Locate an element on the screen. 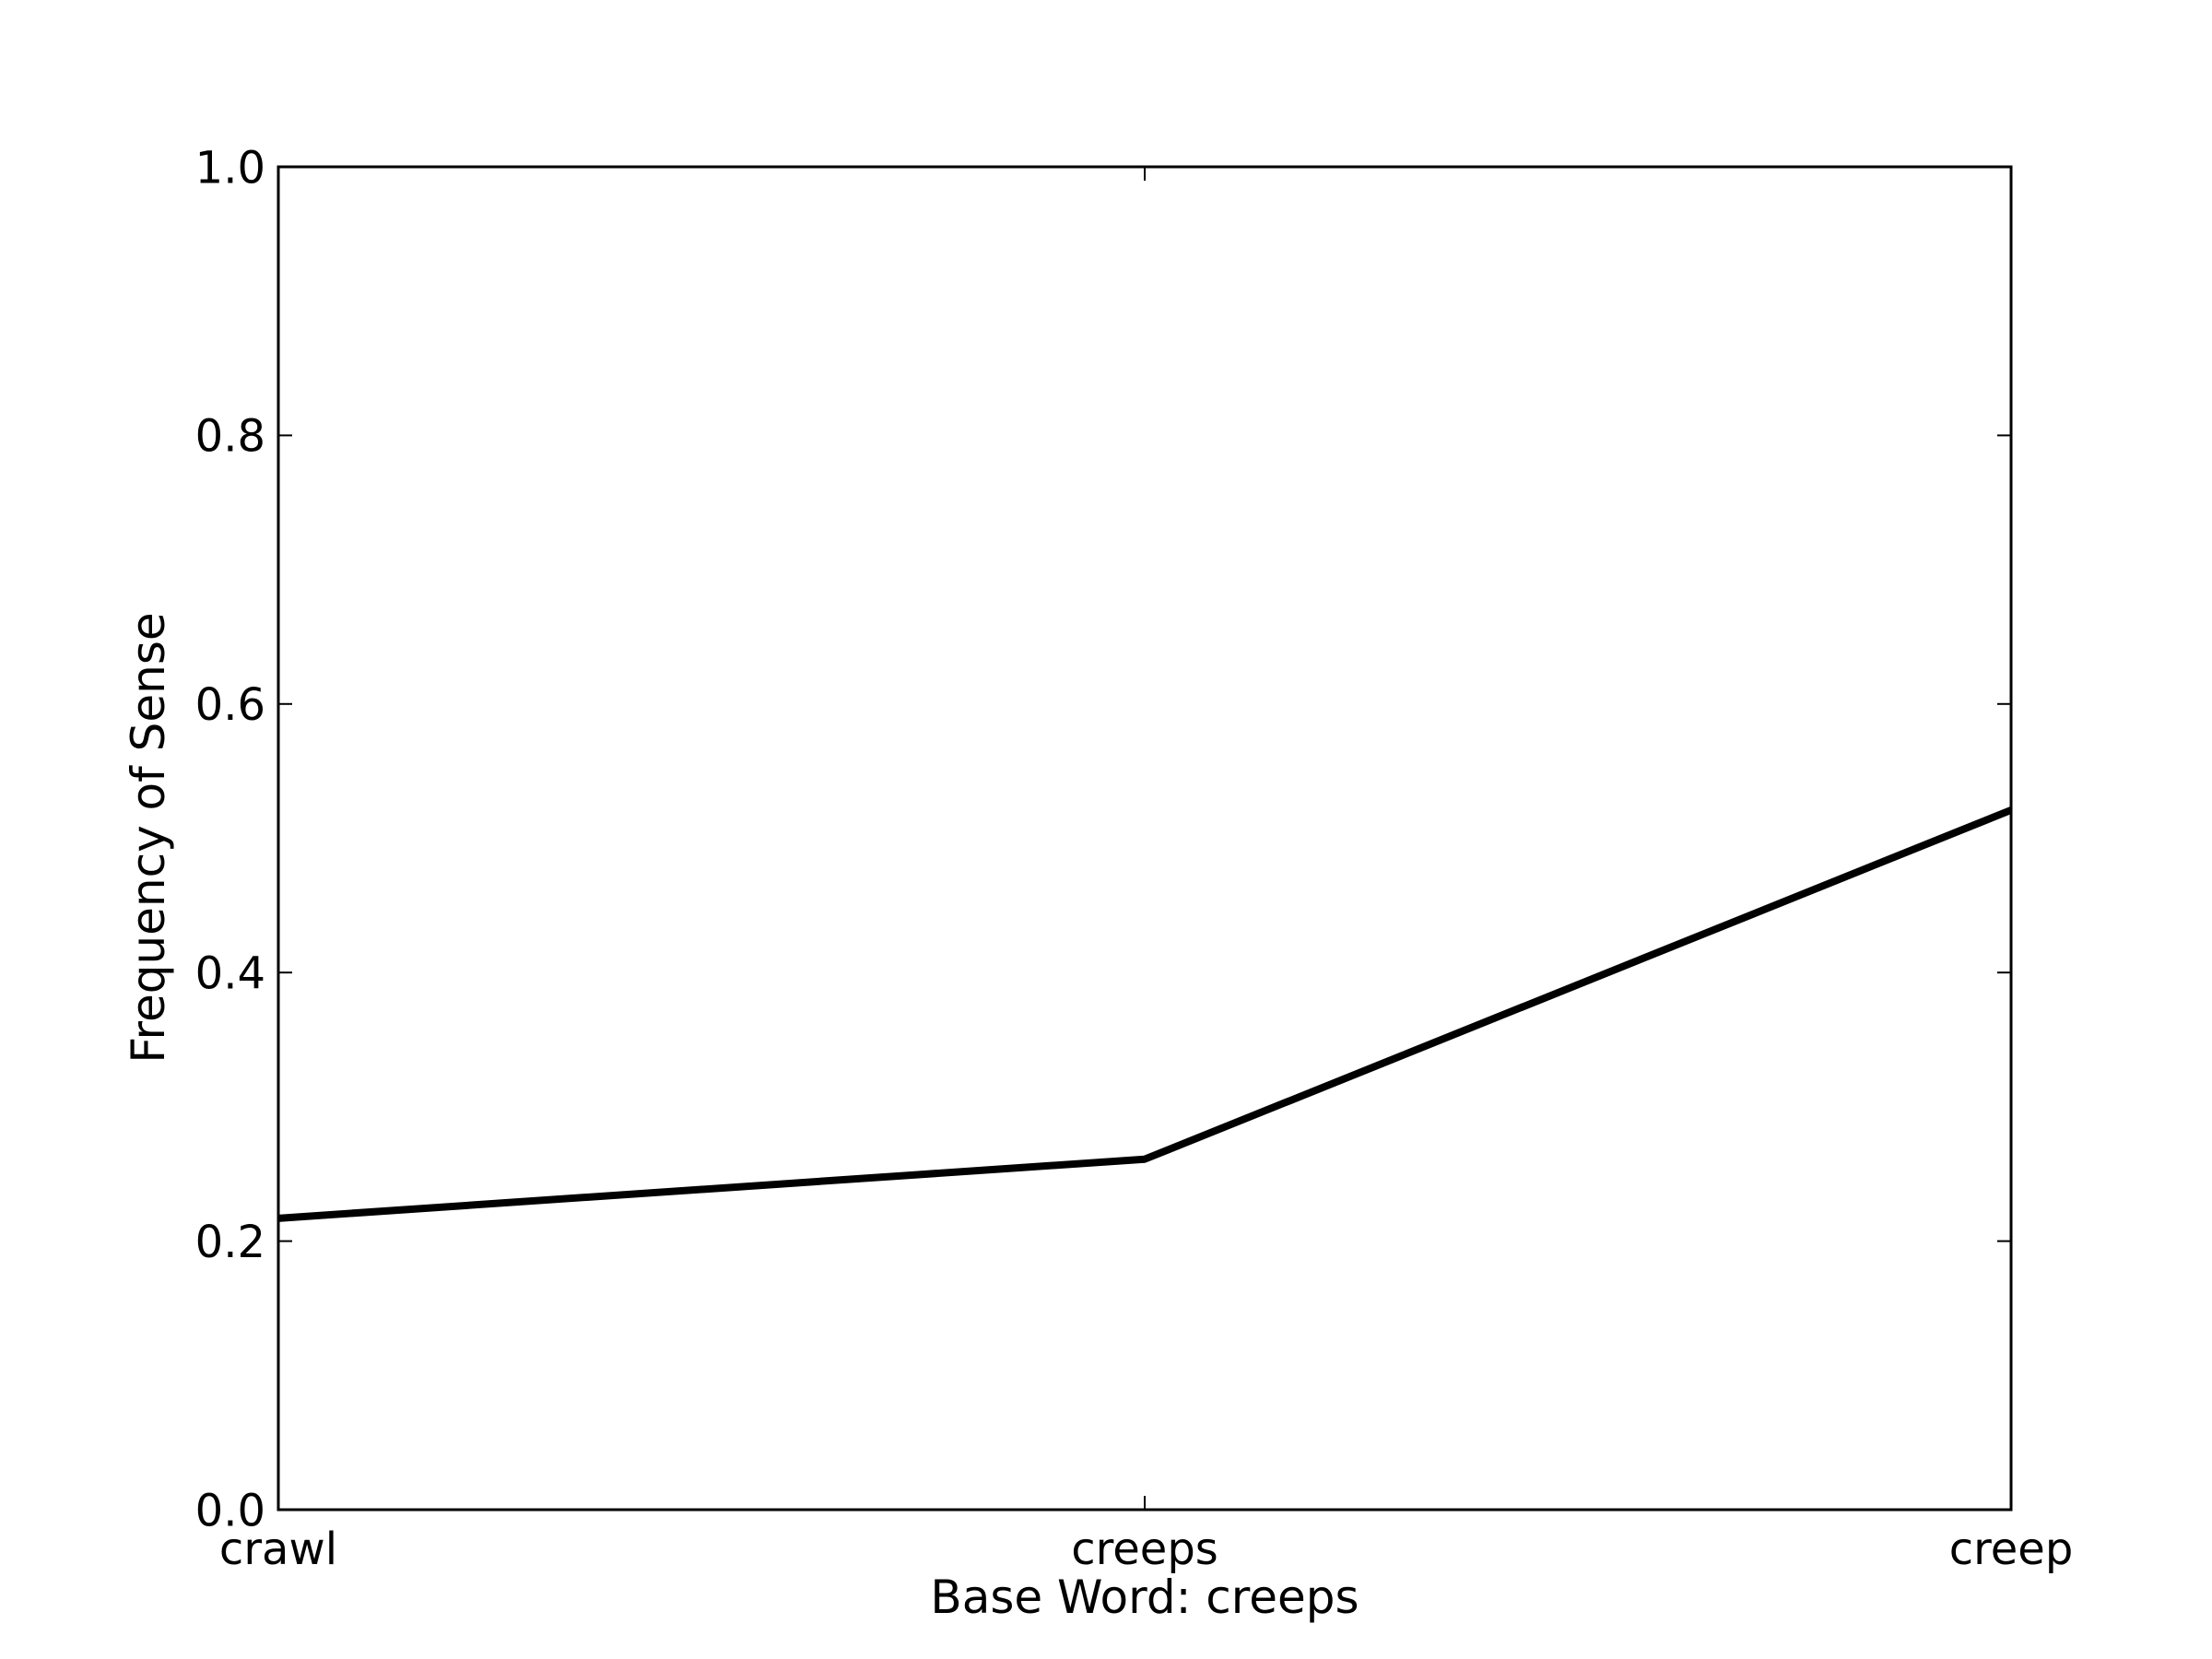 The height and width of the screenshot is (1659, 2212). y-tick-label: 0.4 is located at coordinates (230, 973).